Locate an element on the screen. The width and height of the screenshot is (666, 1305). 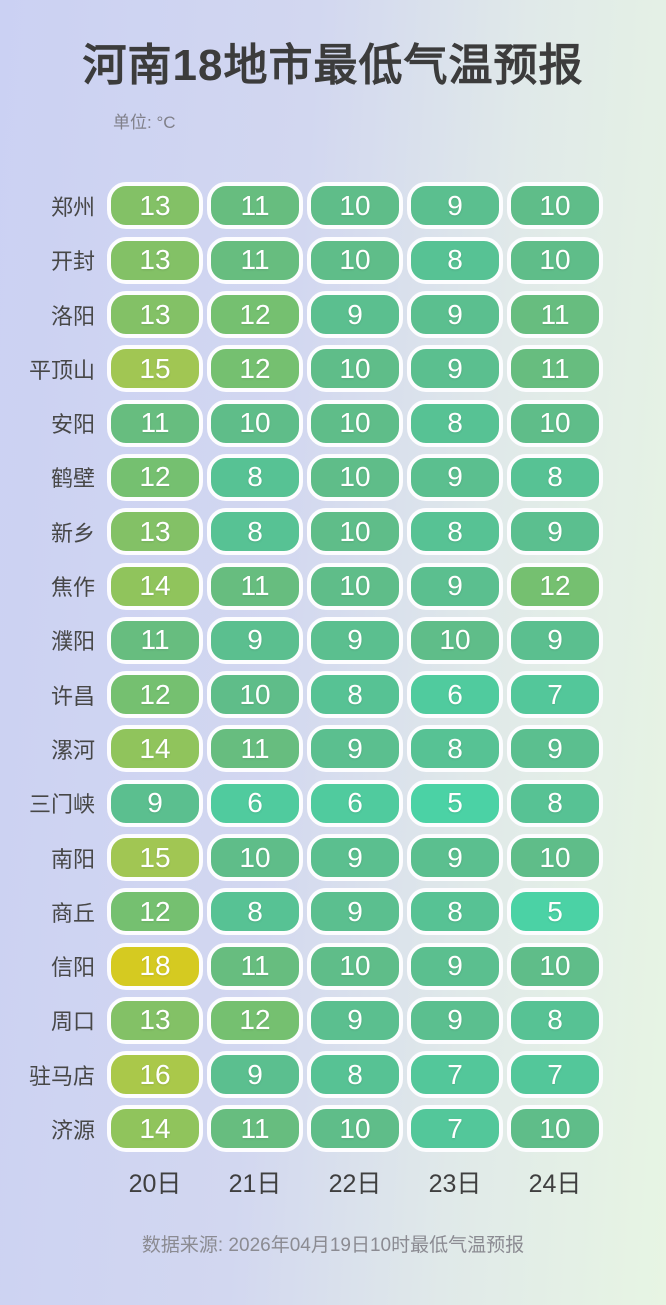
row-label: 濮阳 is located at coordinates (72, 642).